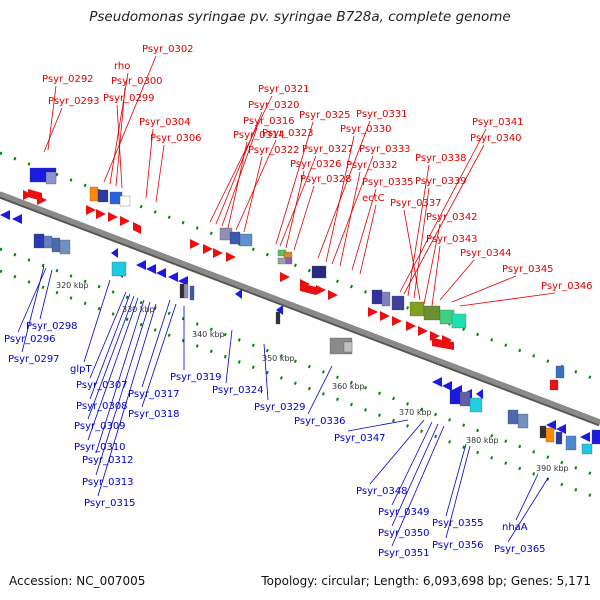  Describe the element at coordinates (382, 491) in the screenshot. I see `gene-label-bottom: Psyr_0348` at that location.